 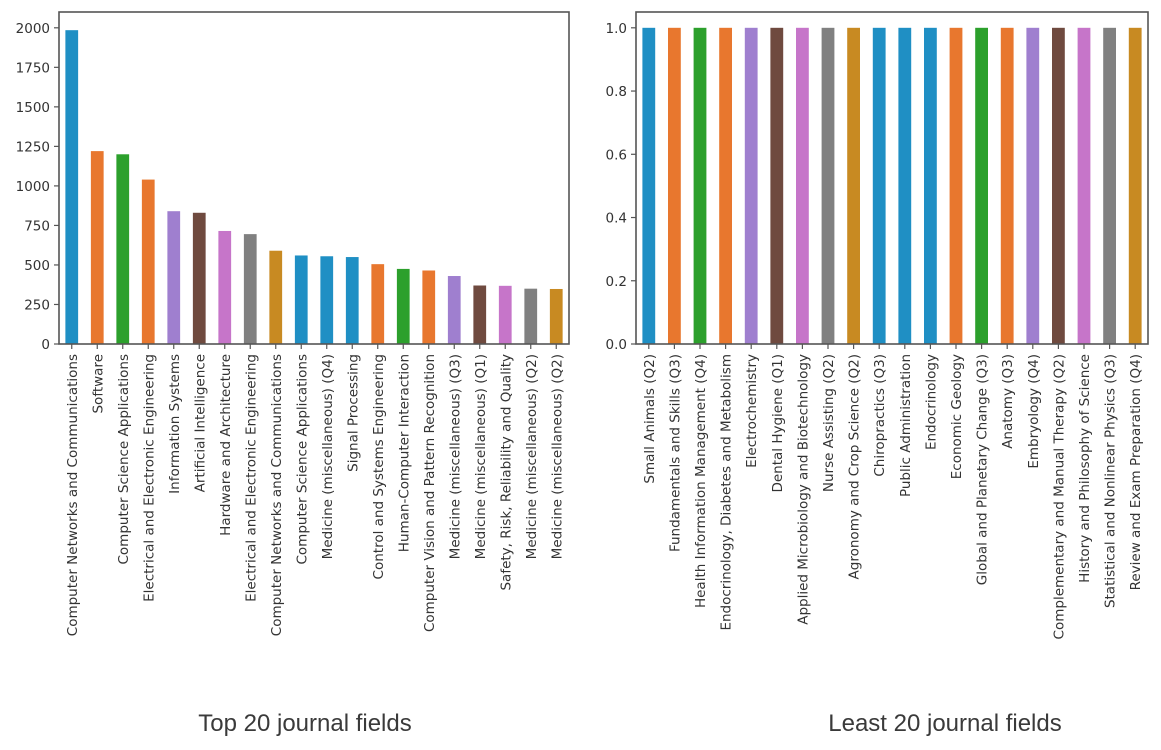 I want to click on right-x-tick-label: History and Philosophy of Science, so click(x=1085, y=468).